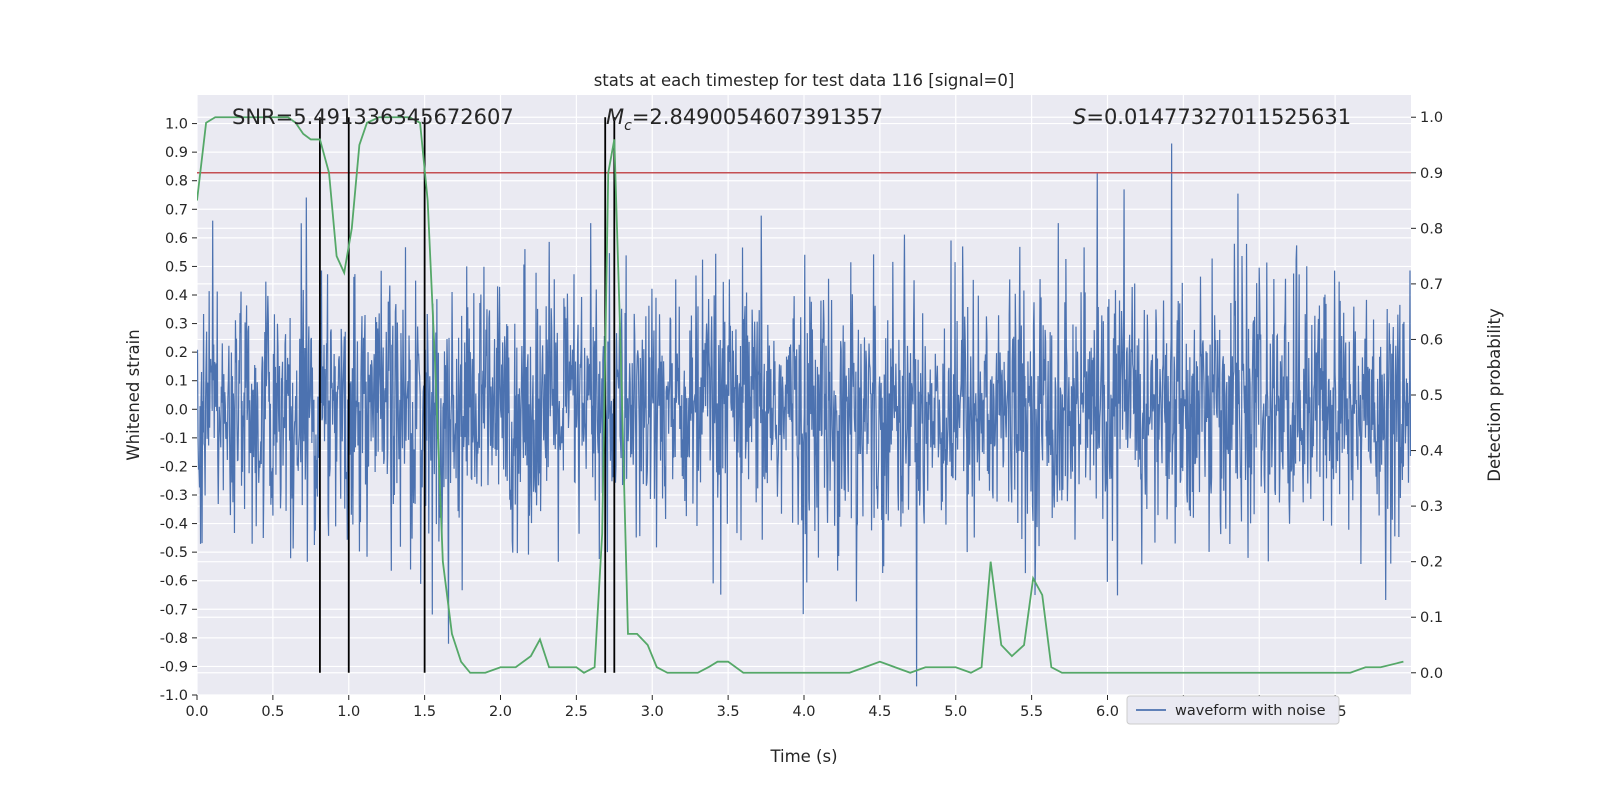  I want to click on left-y-tick-label: 0.5, so click(176, 267).